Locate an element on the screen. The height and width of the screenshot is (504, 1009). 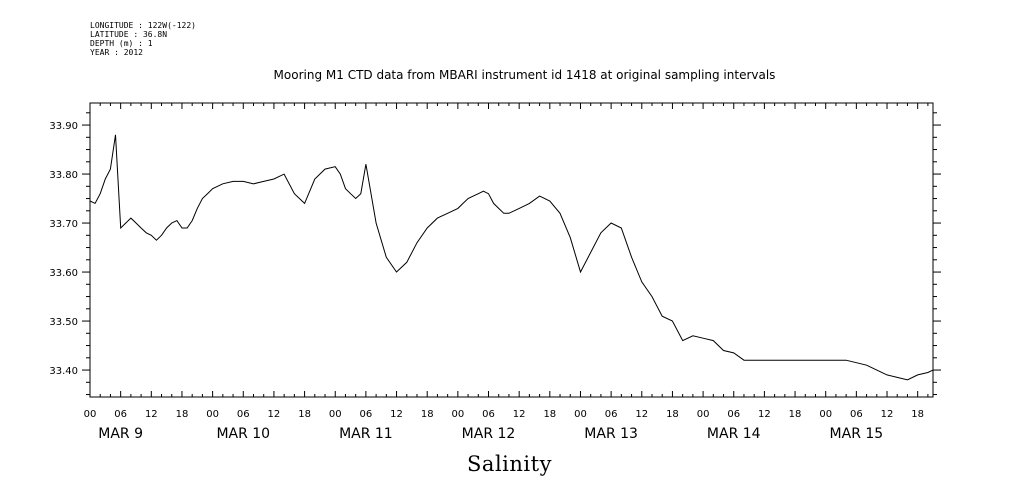
day-label: MAR 15 is located at coordinates (857, 434).